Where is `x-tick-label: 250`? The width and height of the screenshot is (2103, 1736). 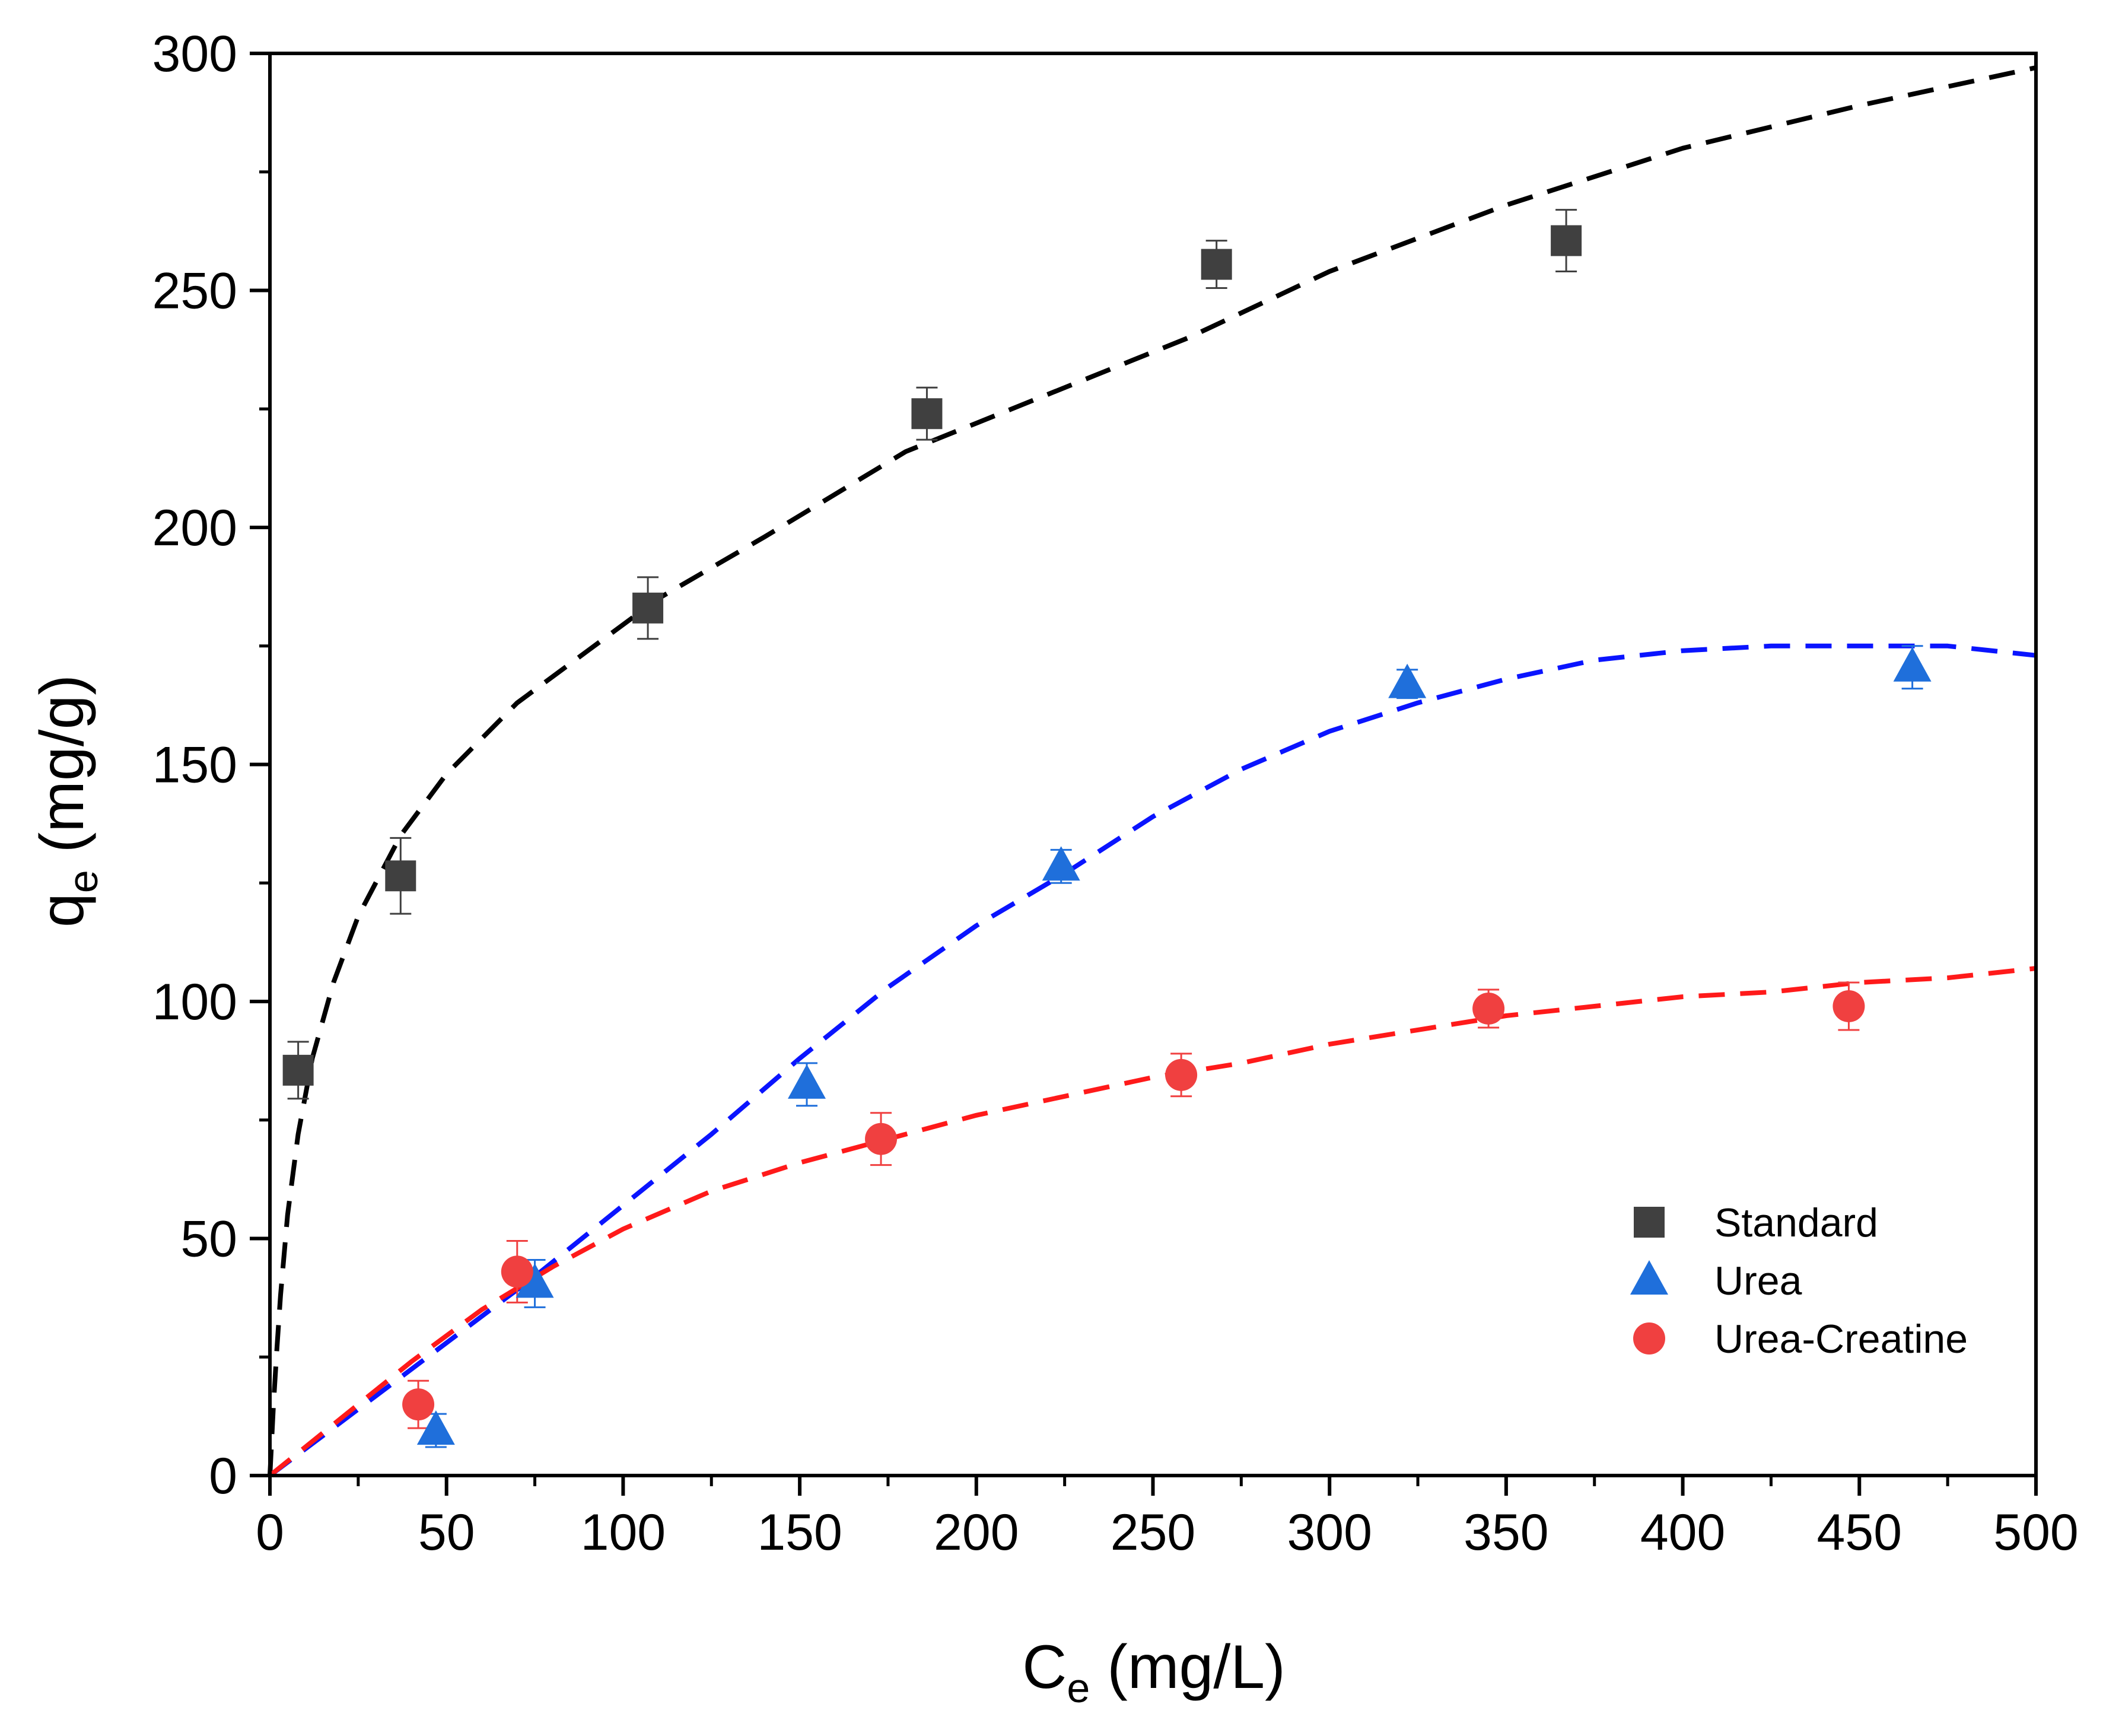 x-tick-label: 250 is located at coordinates (1154, 1532).